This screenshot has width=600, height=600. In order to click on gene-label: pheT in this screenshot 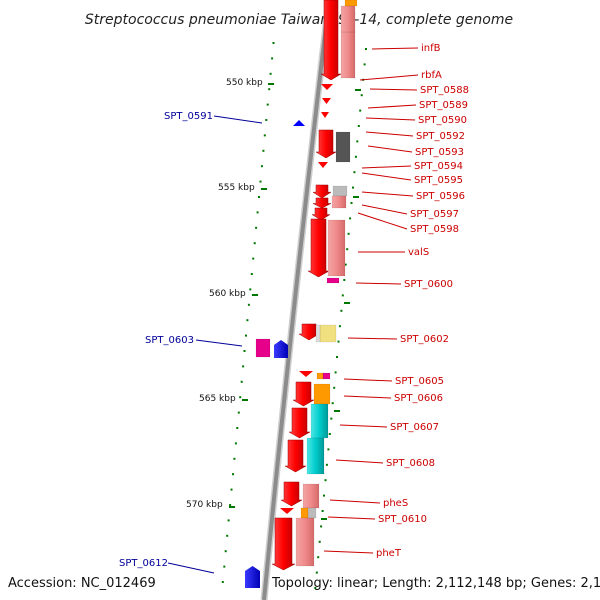, I will do `click(389, 553)`.